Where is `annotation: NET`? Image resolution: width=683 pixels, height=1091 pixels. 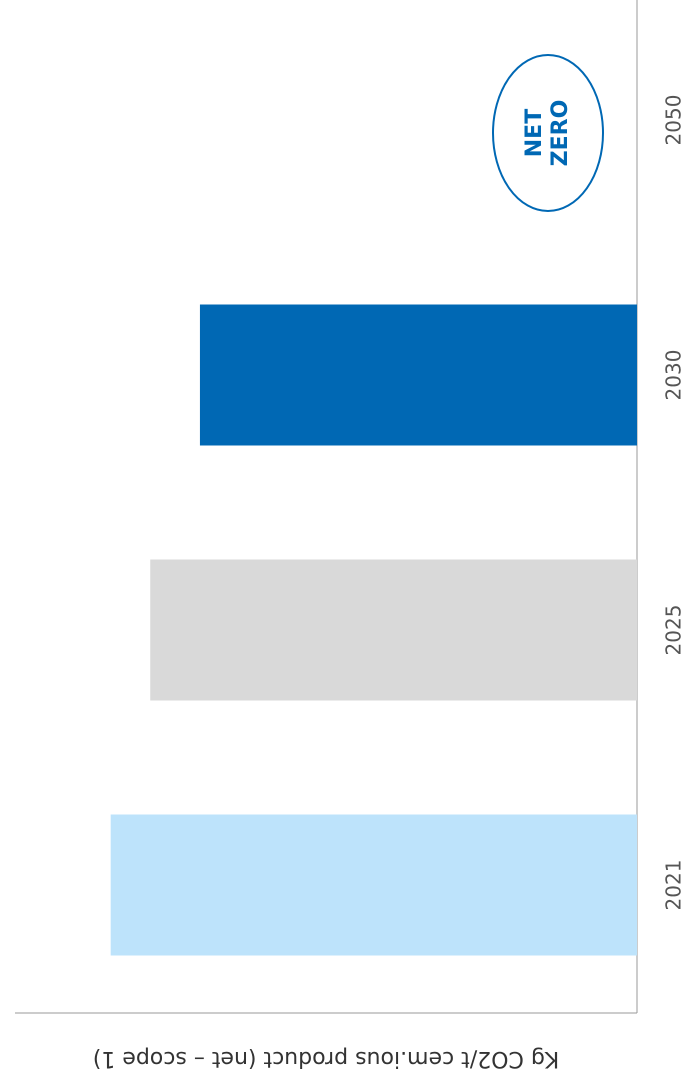
annotation: NET is located at coordinates (534, 133).